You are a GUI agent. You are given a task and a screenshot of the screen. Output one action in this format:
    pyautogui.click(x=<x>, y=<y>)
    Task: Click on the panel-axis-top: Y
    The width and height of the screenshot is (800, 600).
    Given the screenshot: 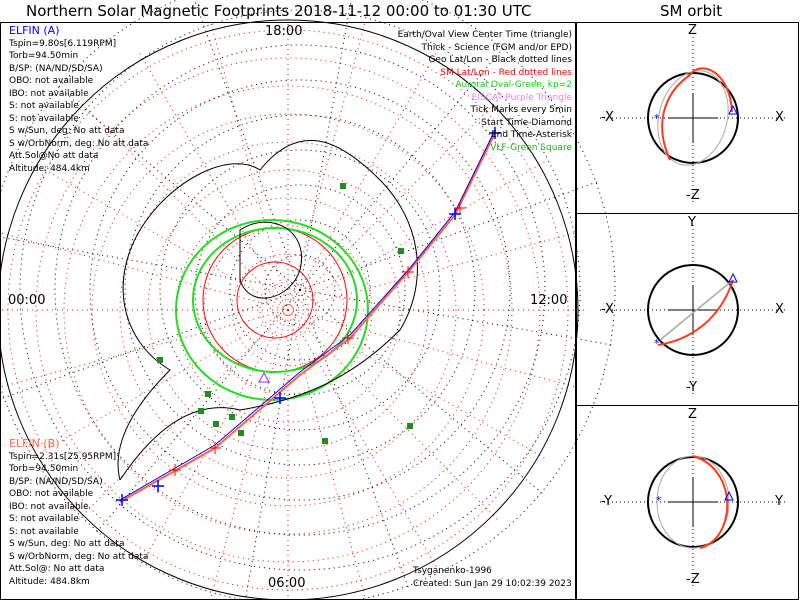 What is the action you would take?
    pyautogui.click(x=692, y=222)
    